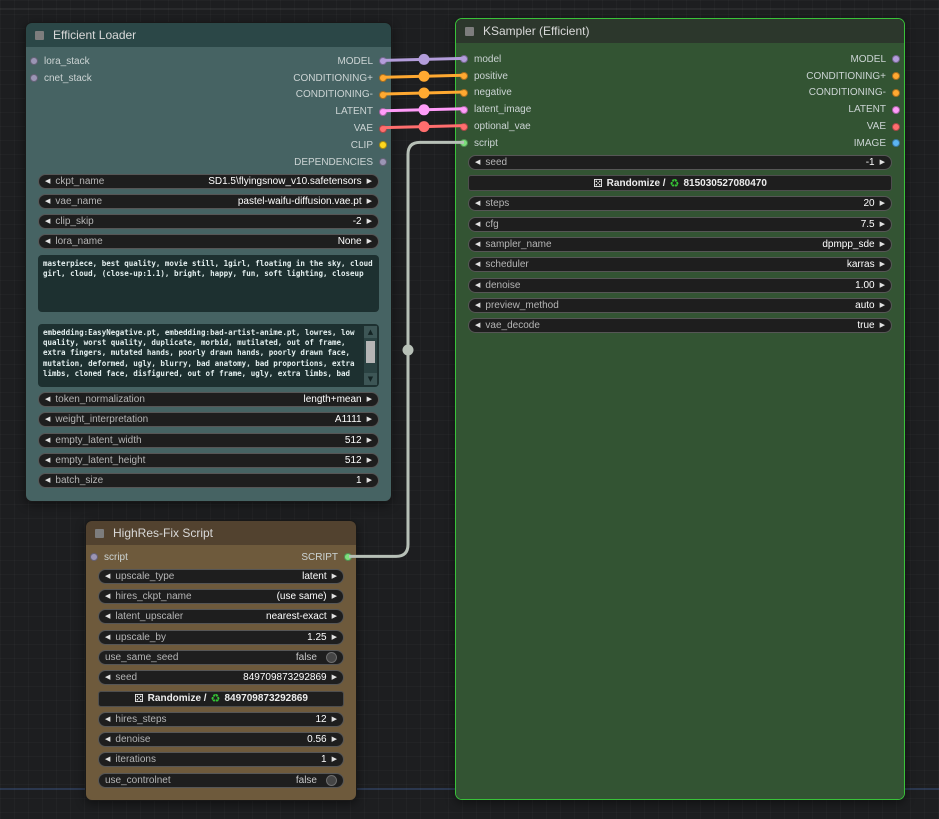 The width and height of the screenshot is (939, 819). I want to click on node-header: Efficient Loader, so click(208, 35).